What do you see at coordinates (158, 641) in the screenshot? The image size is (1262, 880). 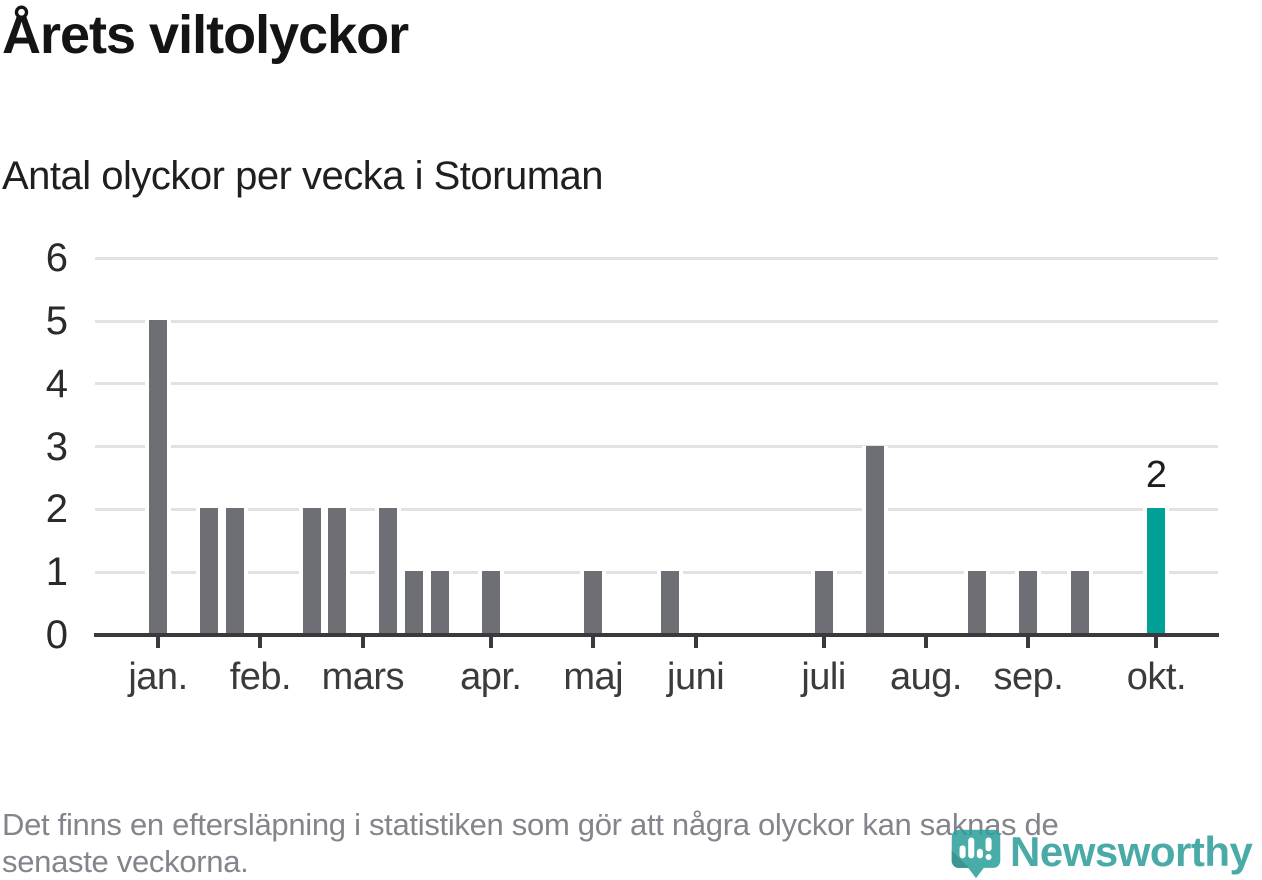 I see `x-tick-jan` at bounding box center [158, 641].